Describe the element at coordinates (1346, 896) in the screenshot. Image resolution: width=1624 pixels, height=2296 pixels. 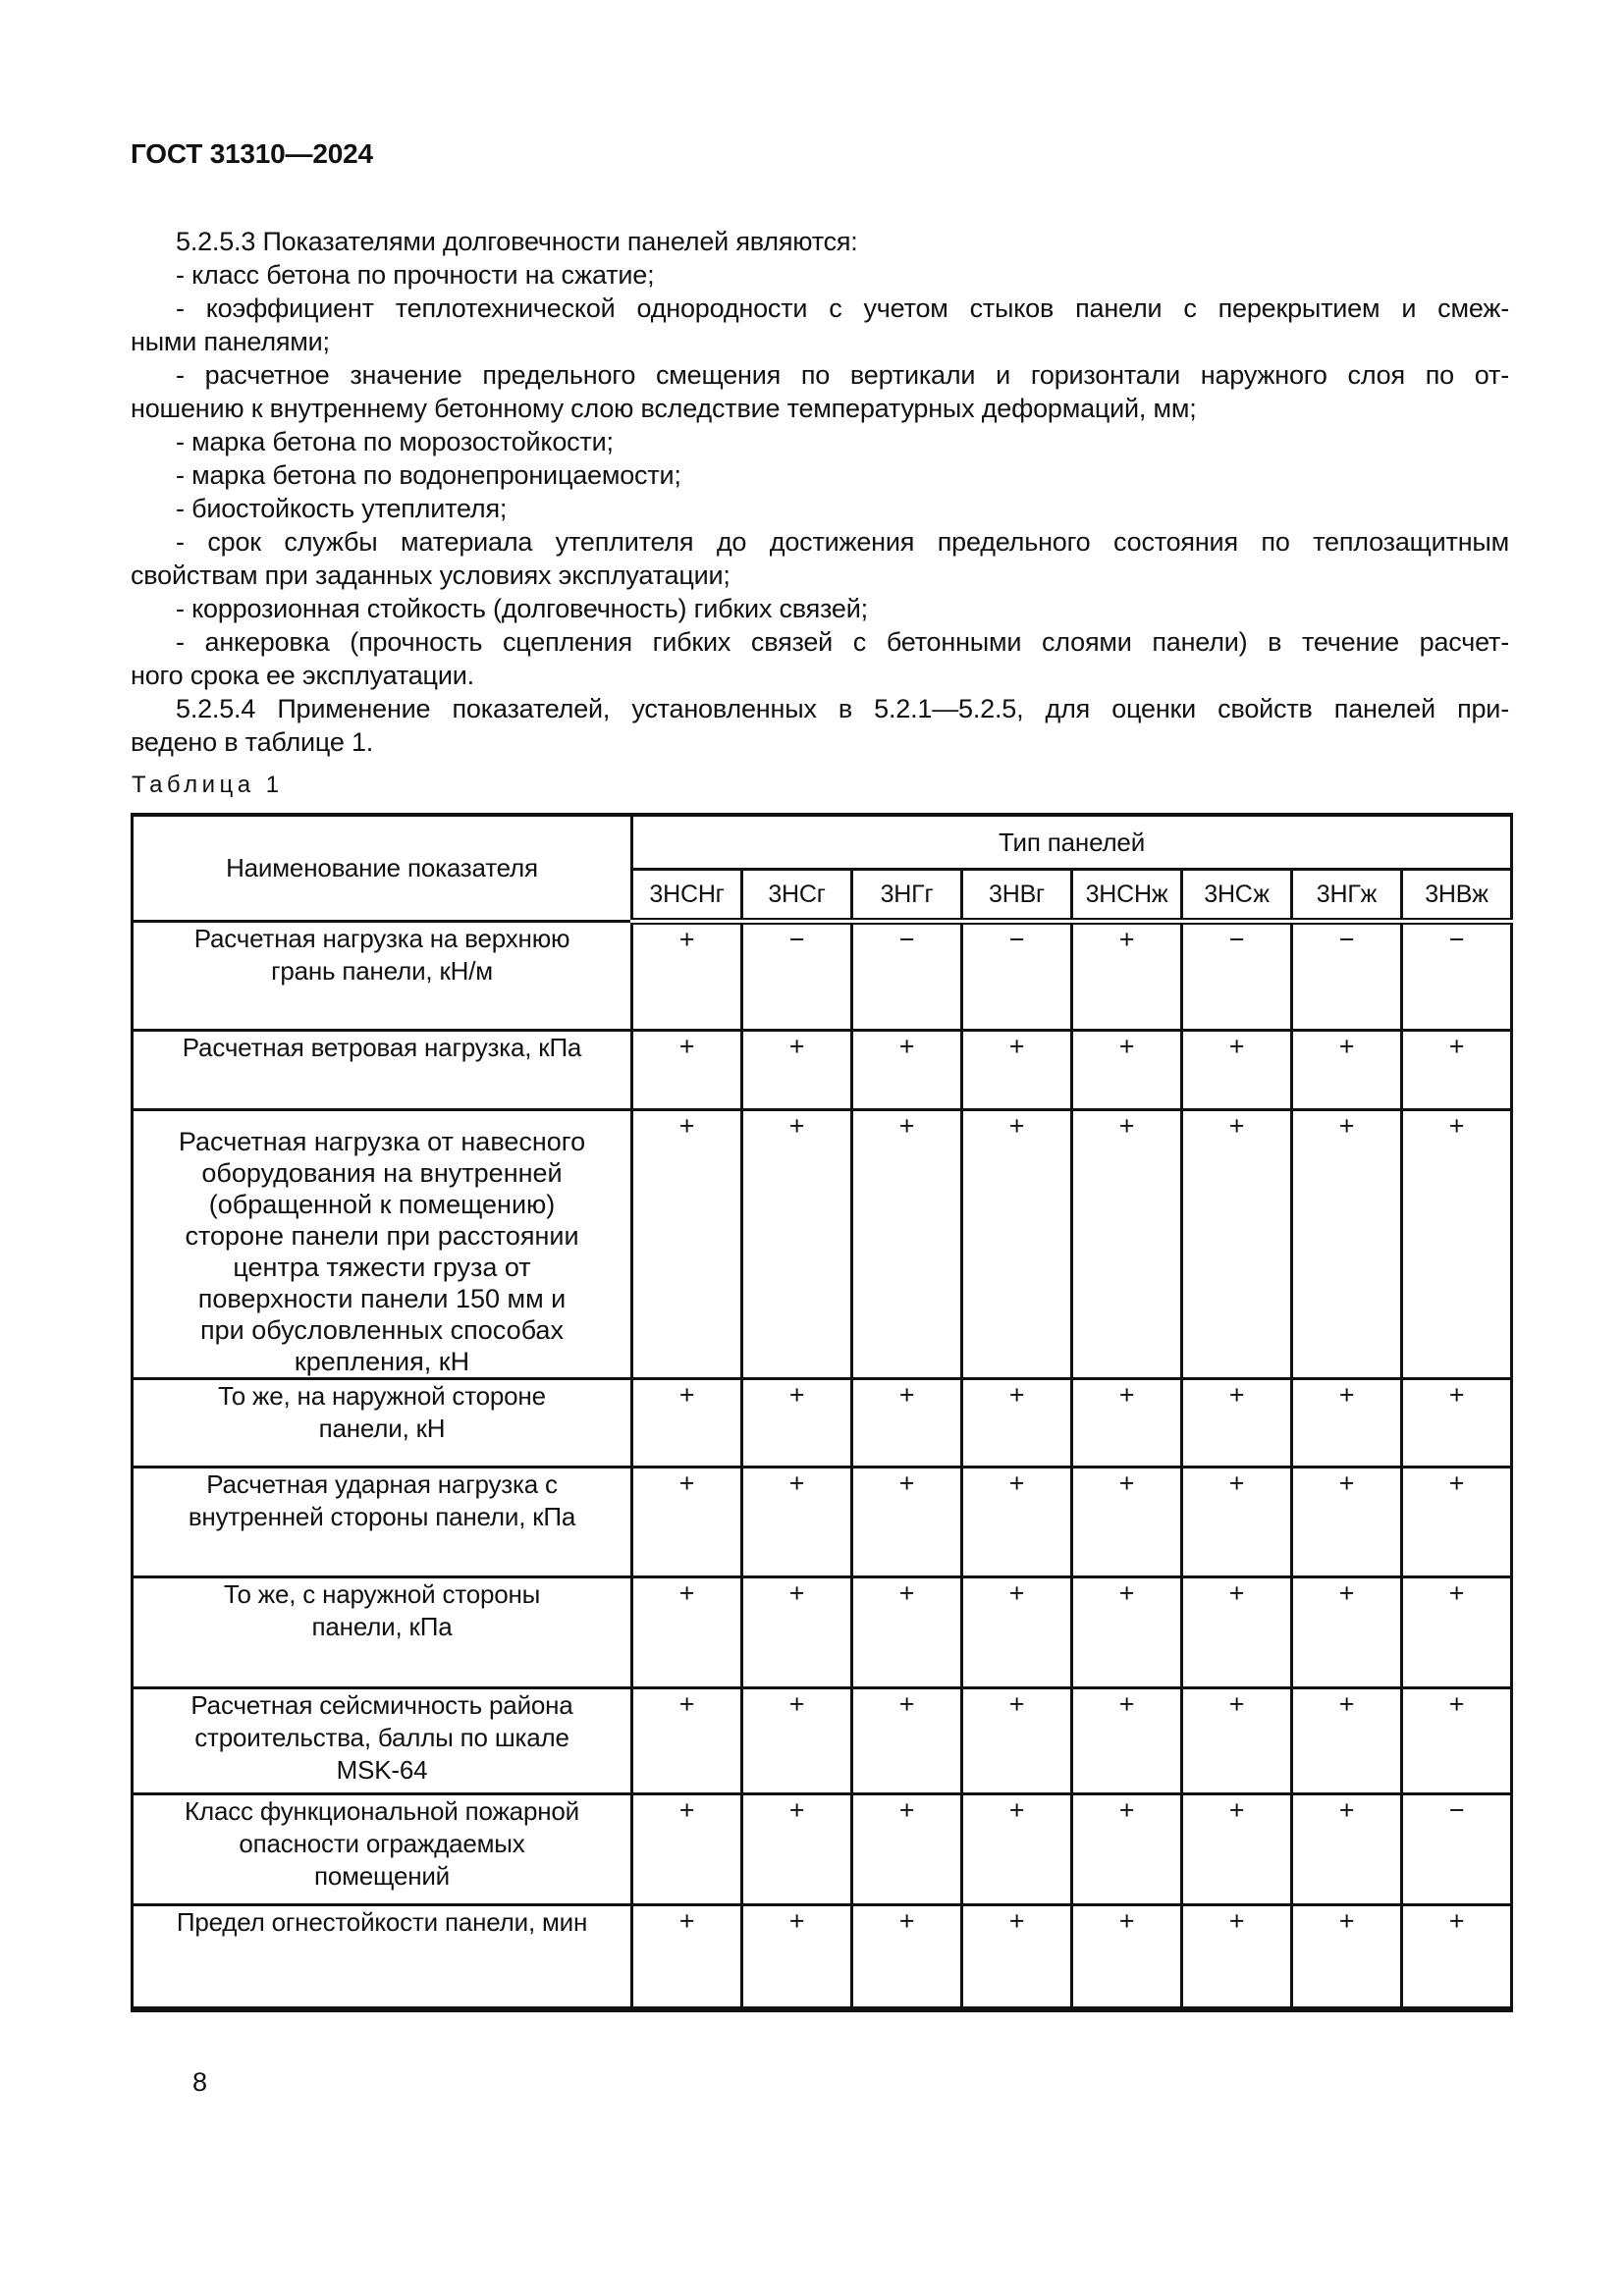
I see `column-header-panel-type: 3НГж` at that location.